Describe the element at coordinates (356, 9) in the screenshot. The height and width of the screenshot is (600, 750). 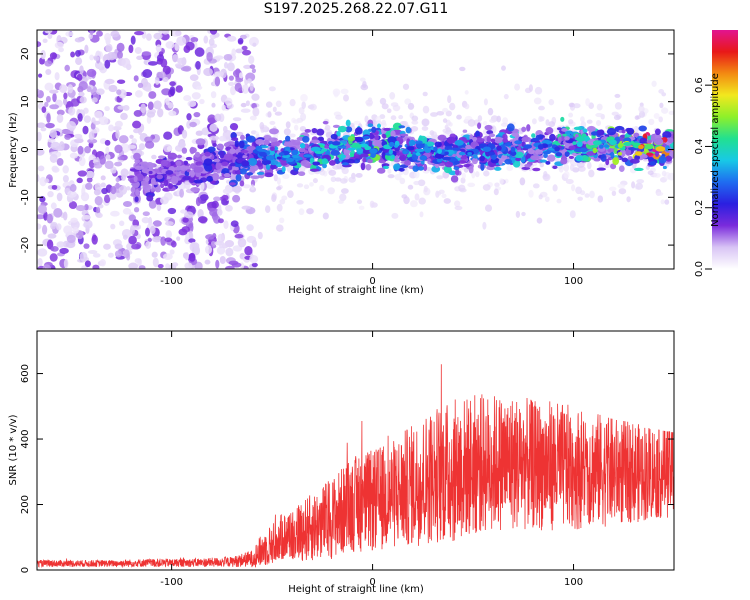
I see `chart-title: S197.2025.268.22.07.G11` at that location.